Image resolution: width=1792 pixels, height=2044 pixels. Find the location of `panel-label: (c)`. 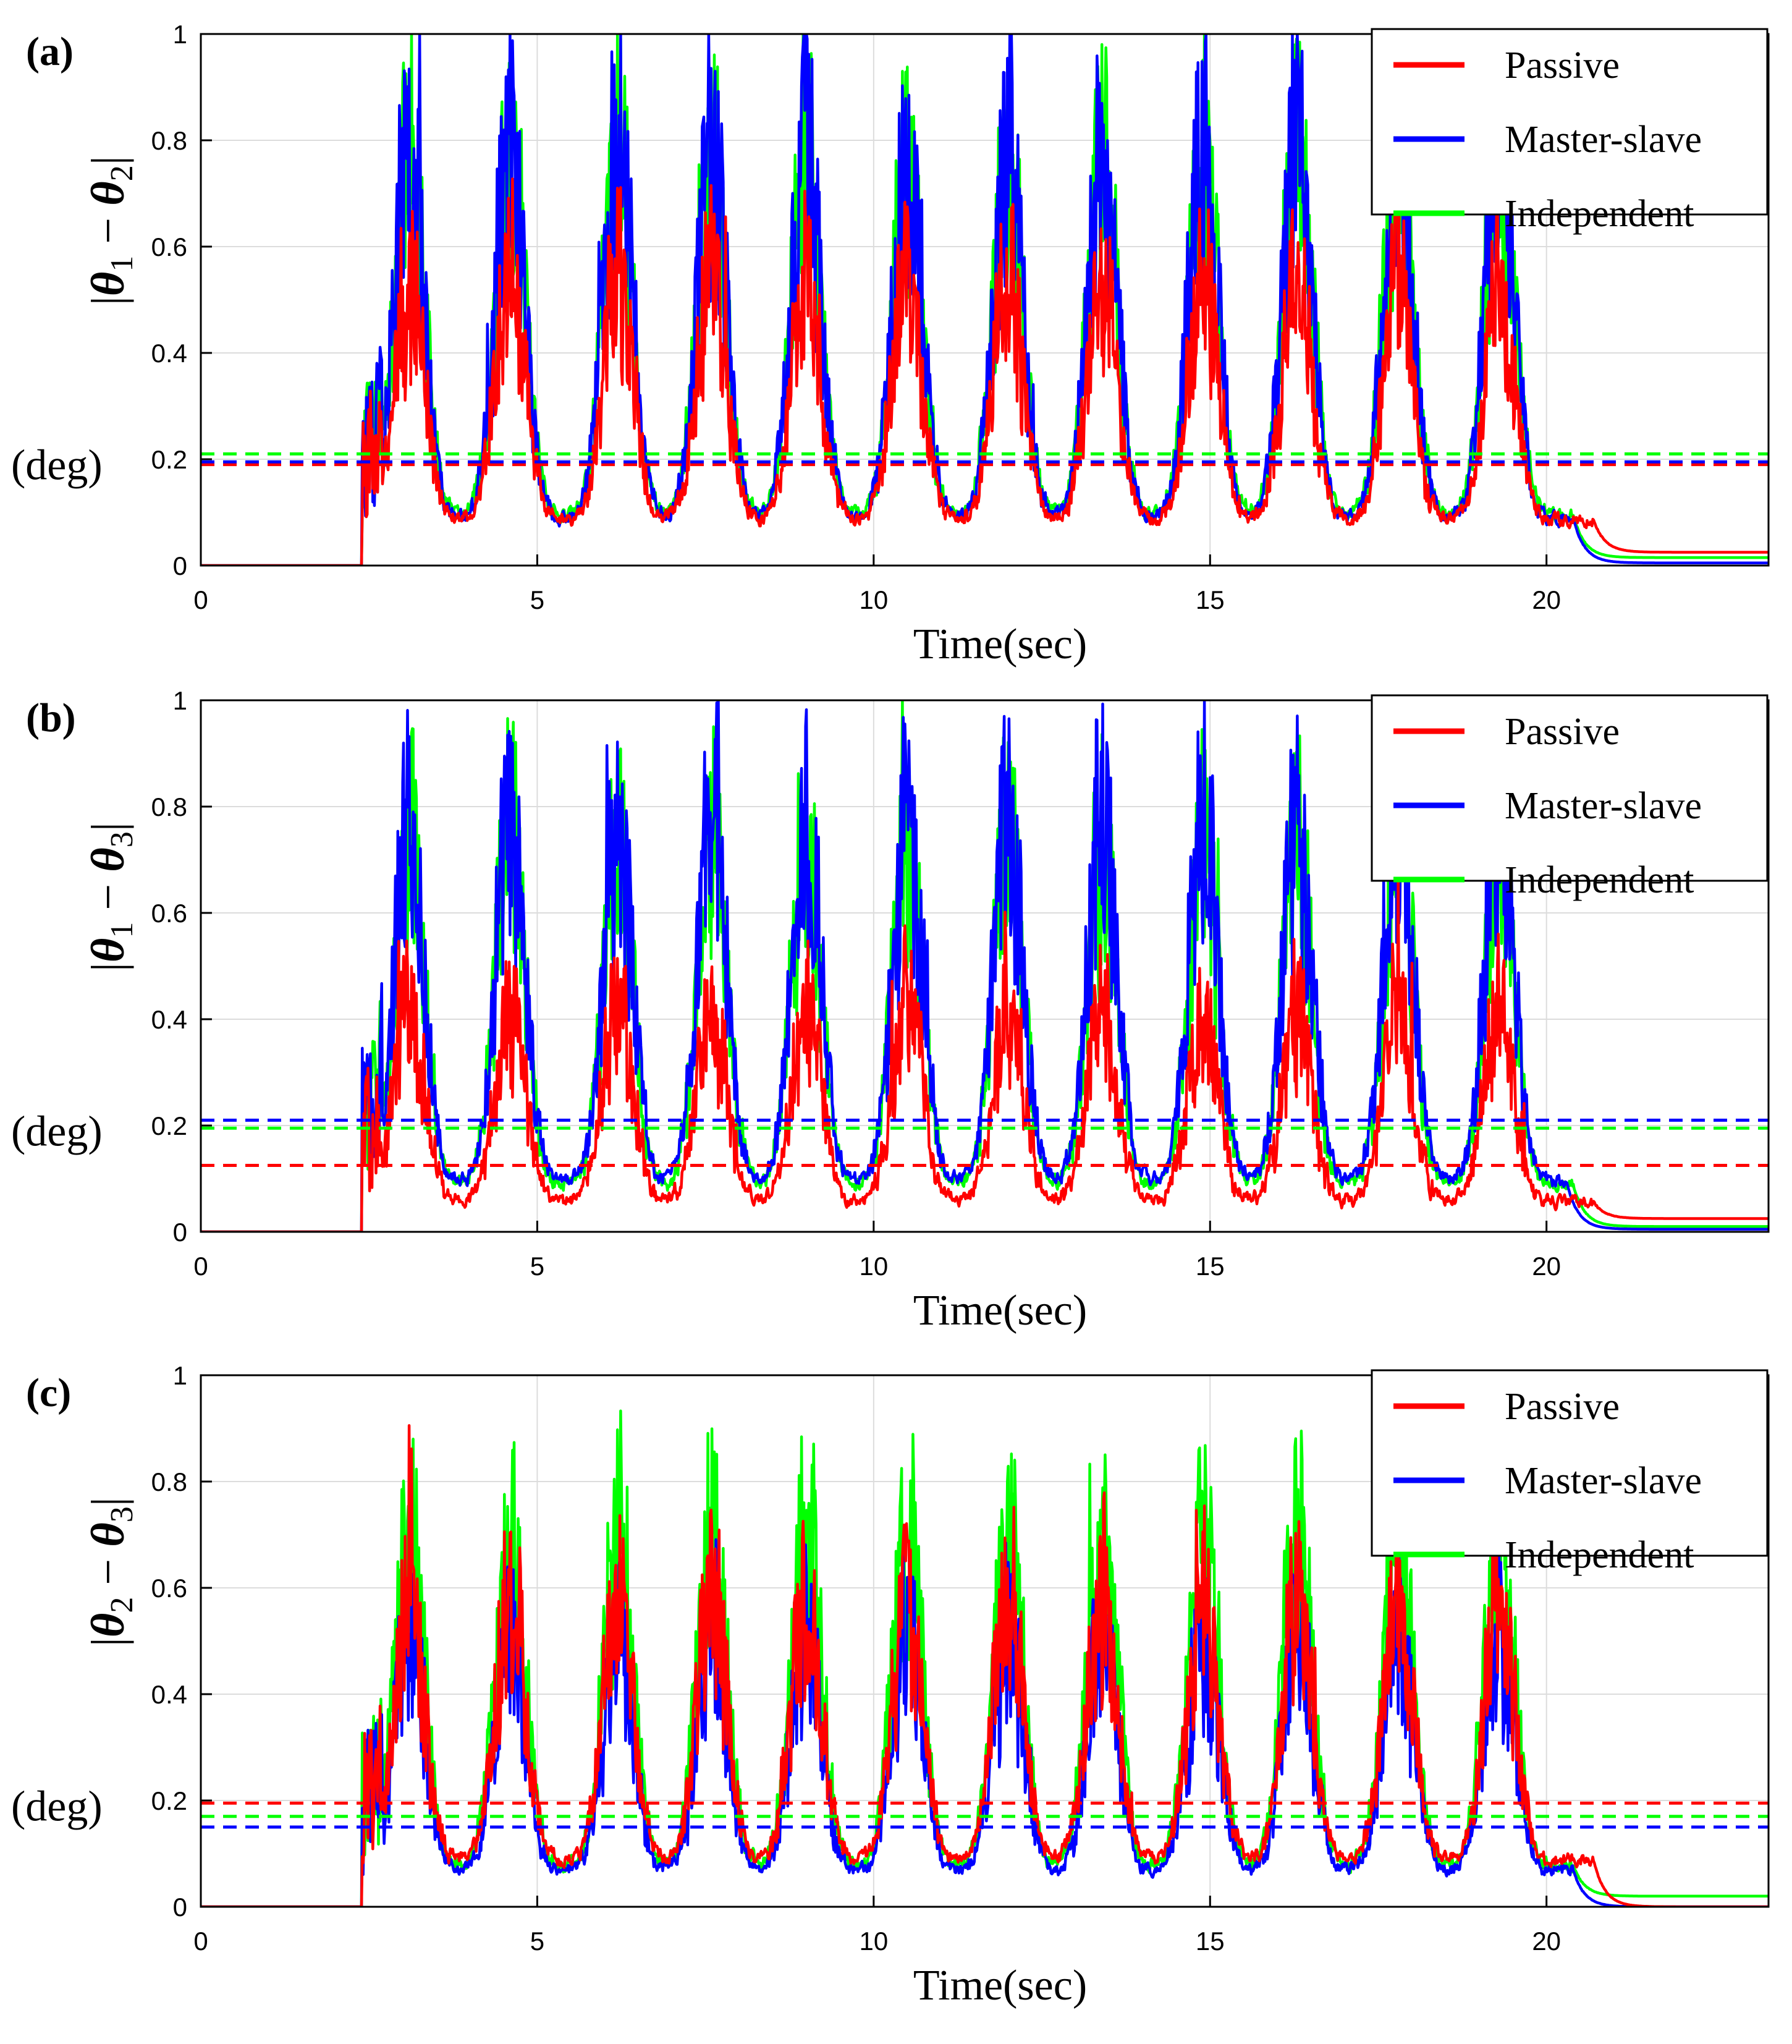

panel-label: (c) is located at coordinates (48, 1393).